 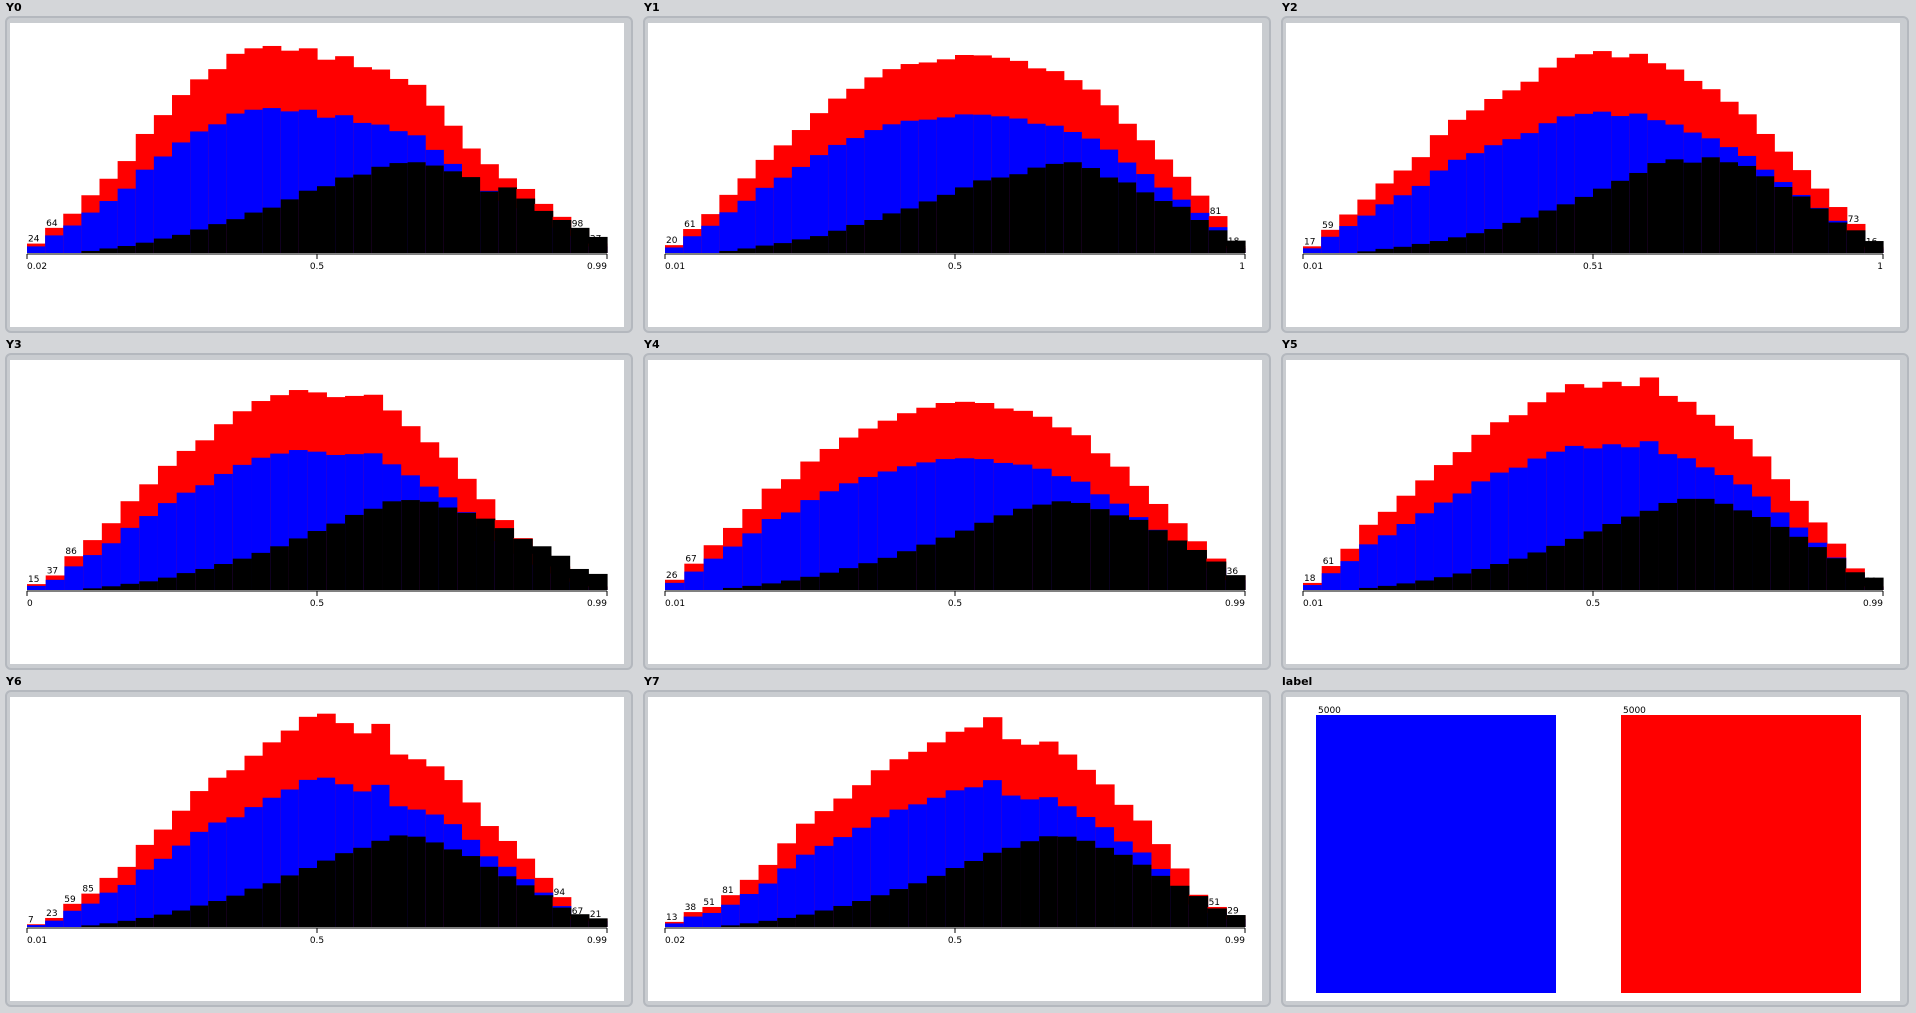 What do you see at coordinates (1310, 579) in the screenshot?
I see `bin-count-label: 18` at bounding box center [1310, 579].